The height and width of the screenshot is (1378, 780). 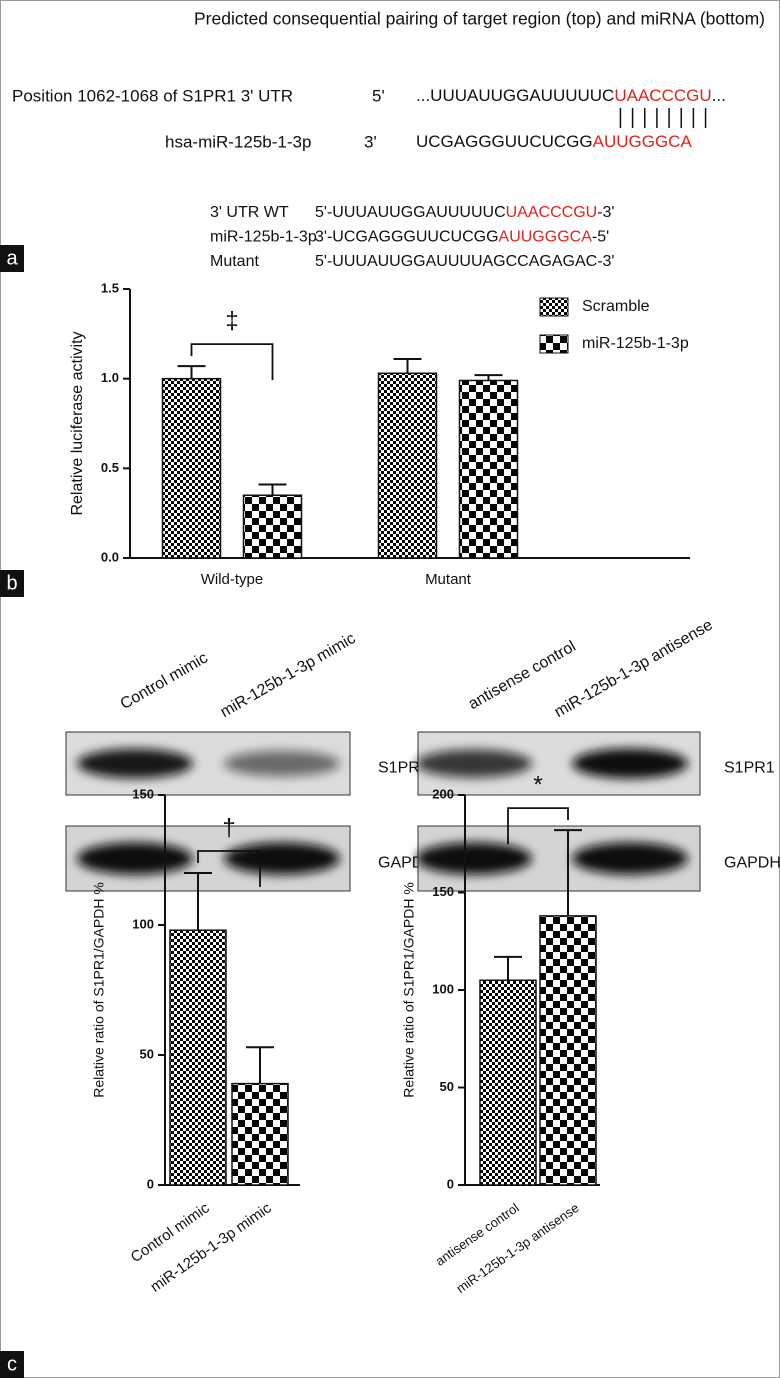 I want to click on sequence: 5'-UUUAUUGGAUUUUUC, so click(x=410, y=212).